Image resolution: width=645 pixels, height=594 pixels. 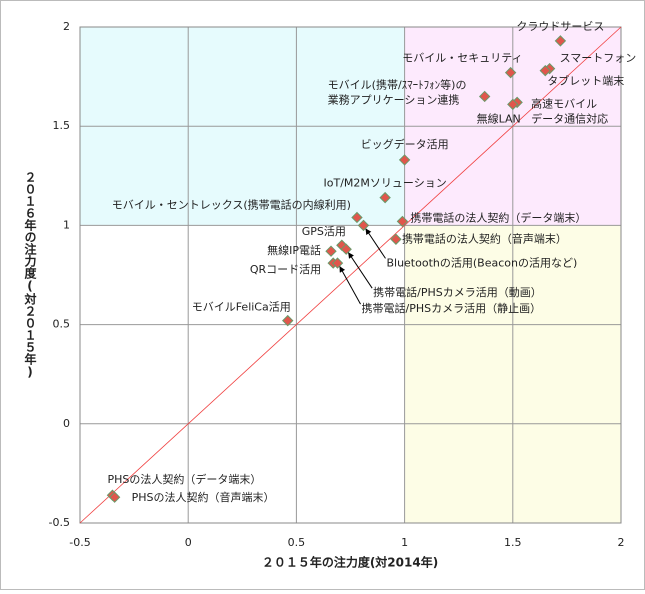 I want to click on point-label-line: タブレット端末, so click(x=585, y=81).